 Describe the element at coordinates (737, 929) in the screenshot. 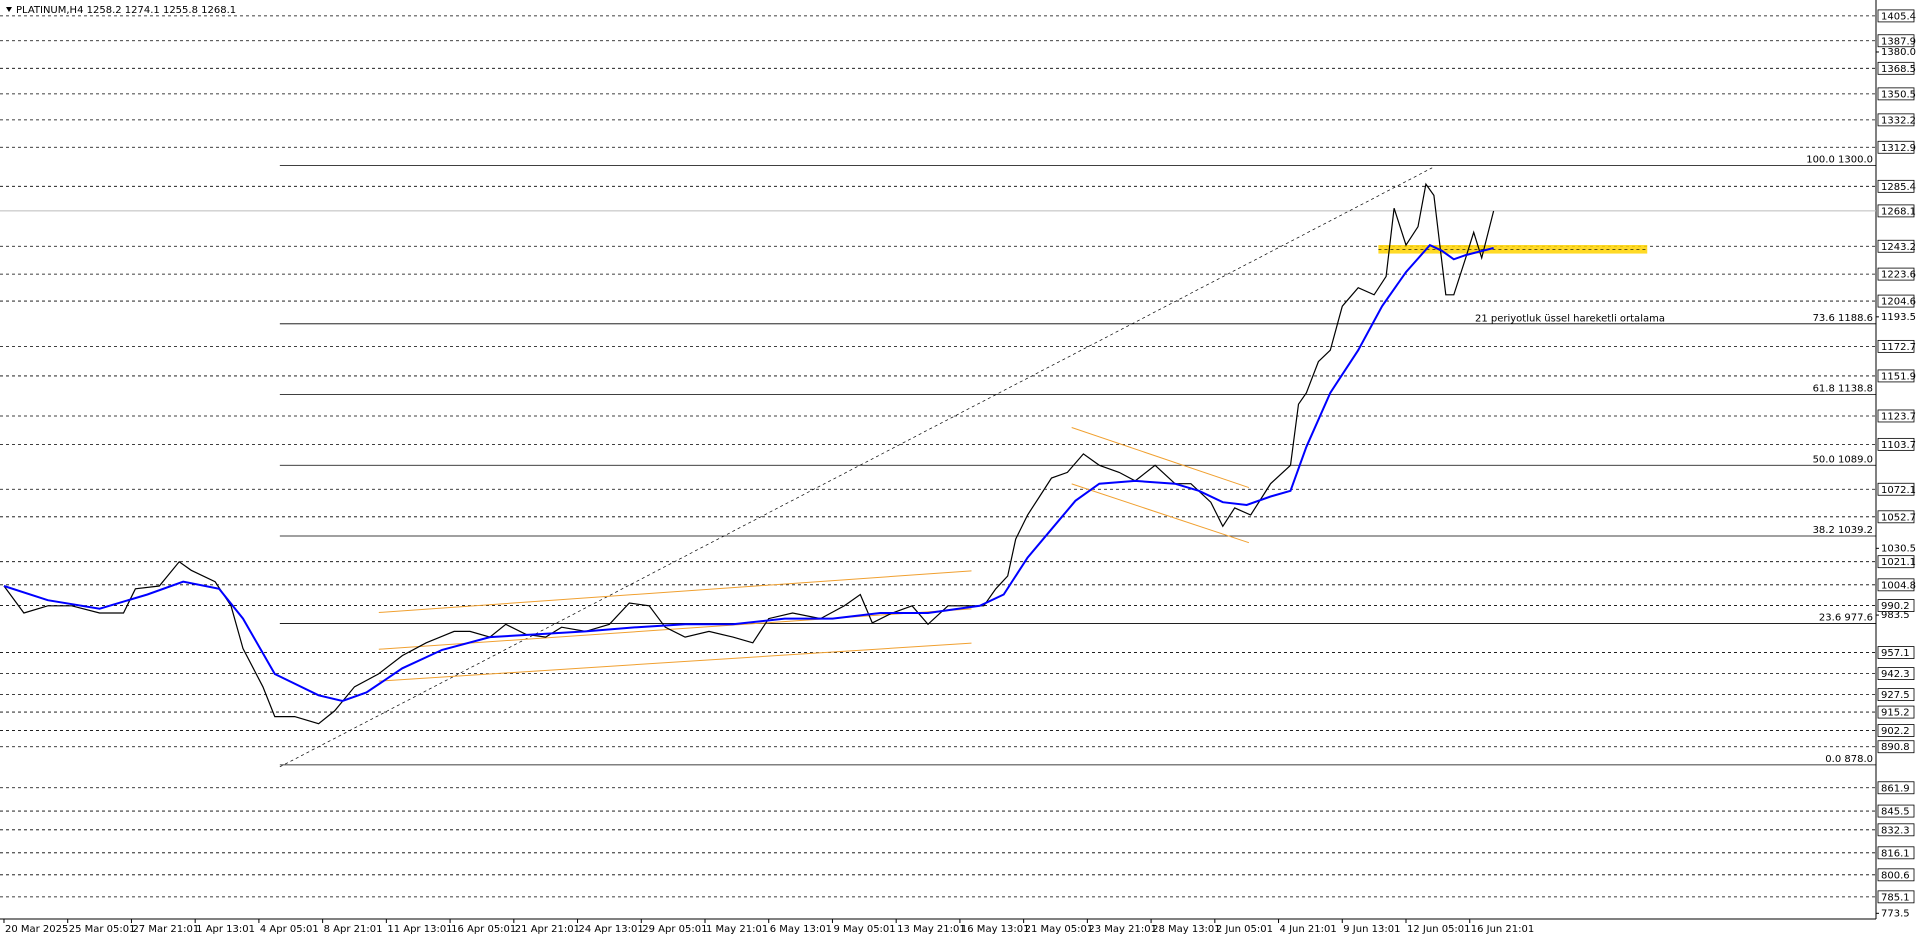

I see `x-tick-label: 1 May 21:01` at that location.